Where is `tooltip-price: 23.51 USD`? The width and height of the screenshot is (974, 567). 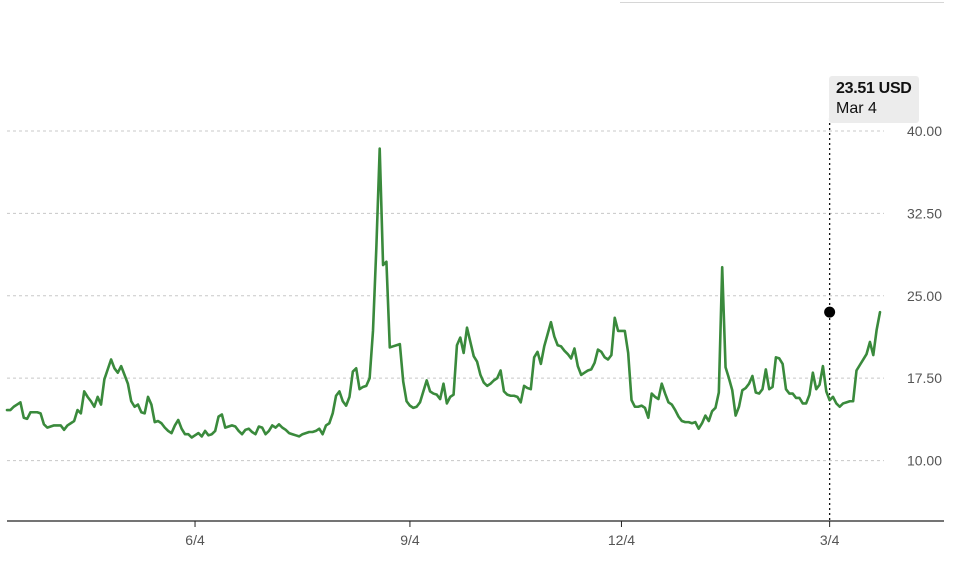 tooltip-price: 23.51 USD is located at coordinates (874, 88).